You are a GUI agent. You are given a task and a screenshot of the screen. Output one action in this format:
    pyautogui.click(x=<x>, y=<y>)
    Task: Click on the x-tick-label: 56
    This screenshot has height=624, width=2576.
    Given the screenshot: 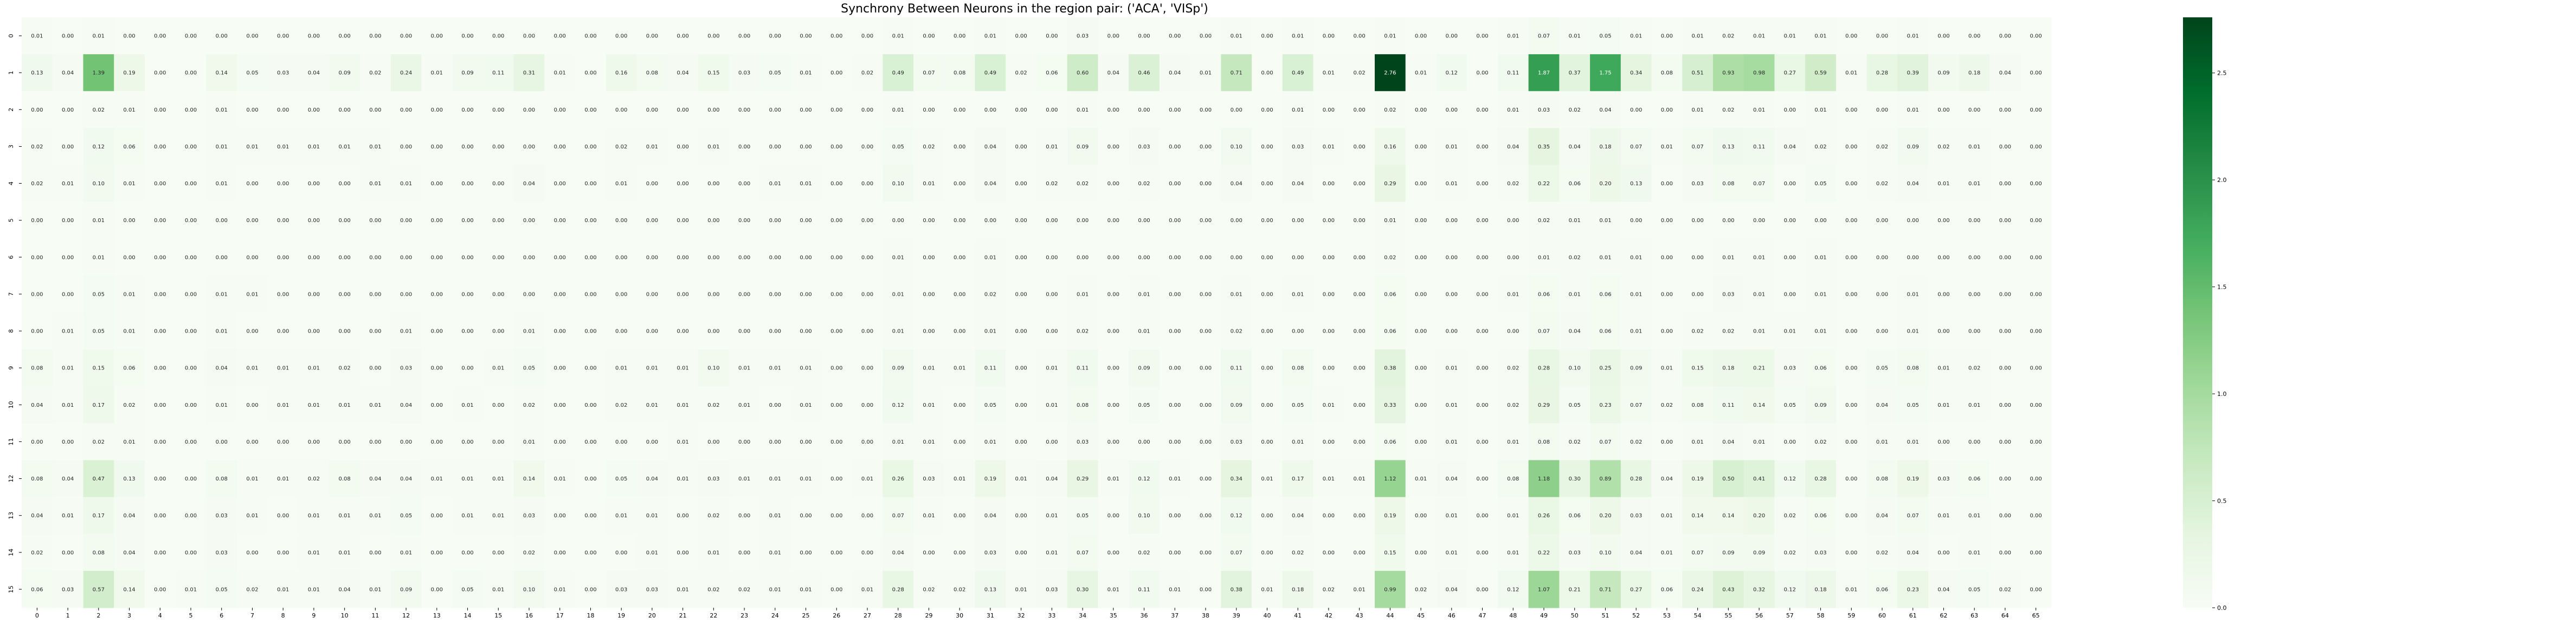 What is the action you would take?
    pyautogui.click(x=1759, y=615)
    